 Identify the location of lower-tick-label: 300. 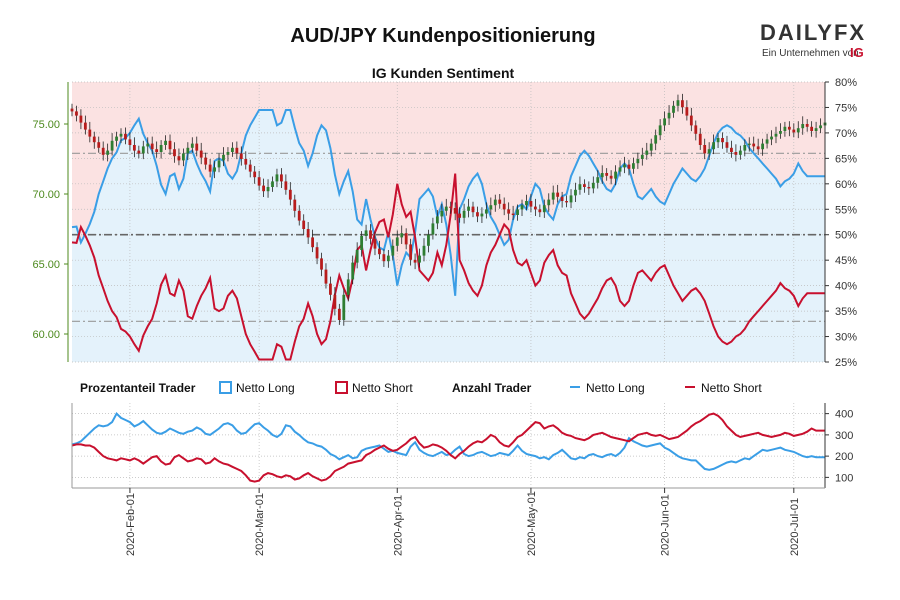
(844, 436).